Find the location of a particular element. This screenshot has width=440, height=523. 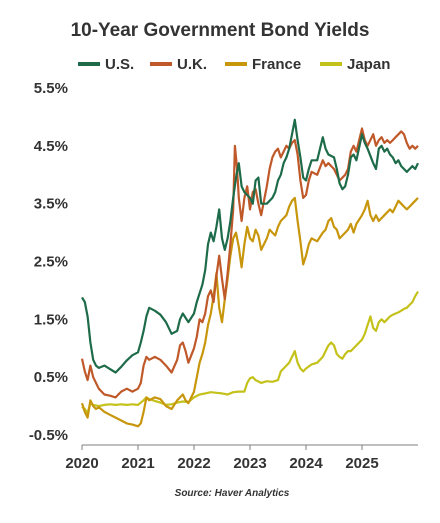

x-tick-label: 2025 is located at coordinates (361, 463).